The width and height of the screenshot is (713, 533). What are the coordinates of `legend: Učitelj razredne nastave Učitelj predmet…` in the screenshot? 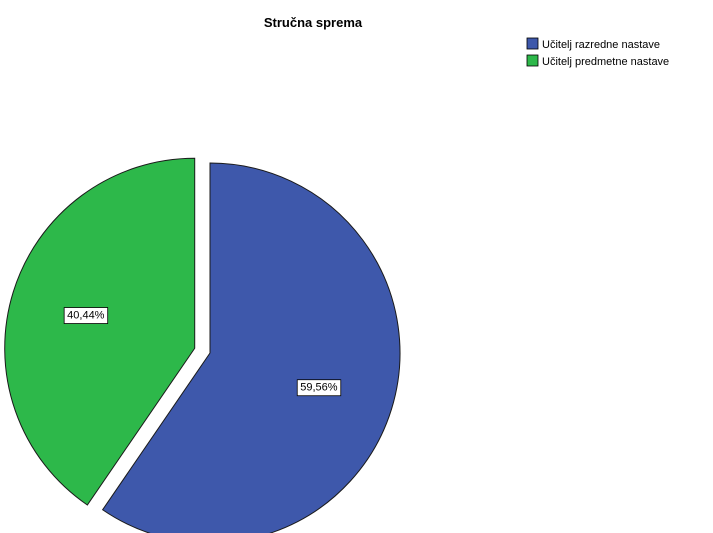 It's located at (597, 52).